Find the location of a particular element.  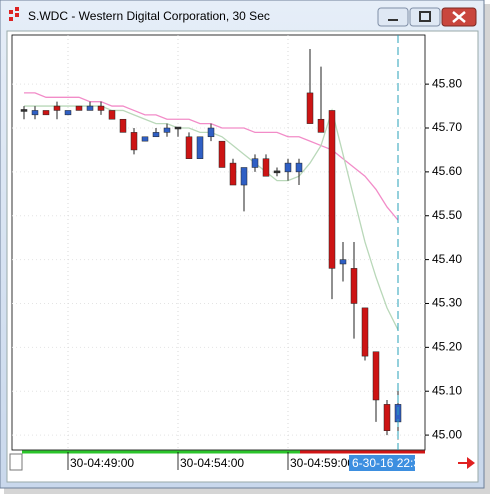

cursor-label-box is located at coordinates (382, 463).